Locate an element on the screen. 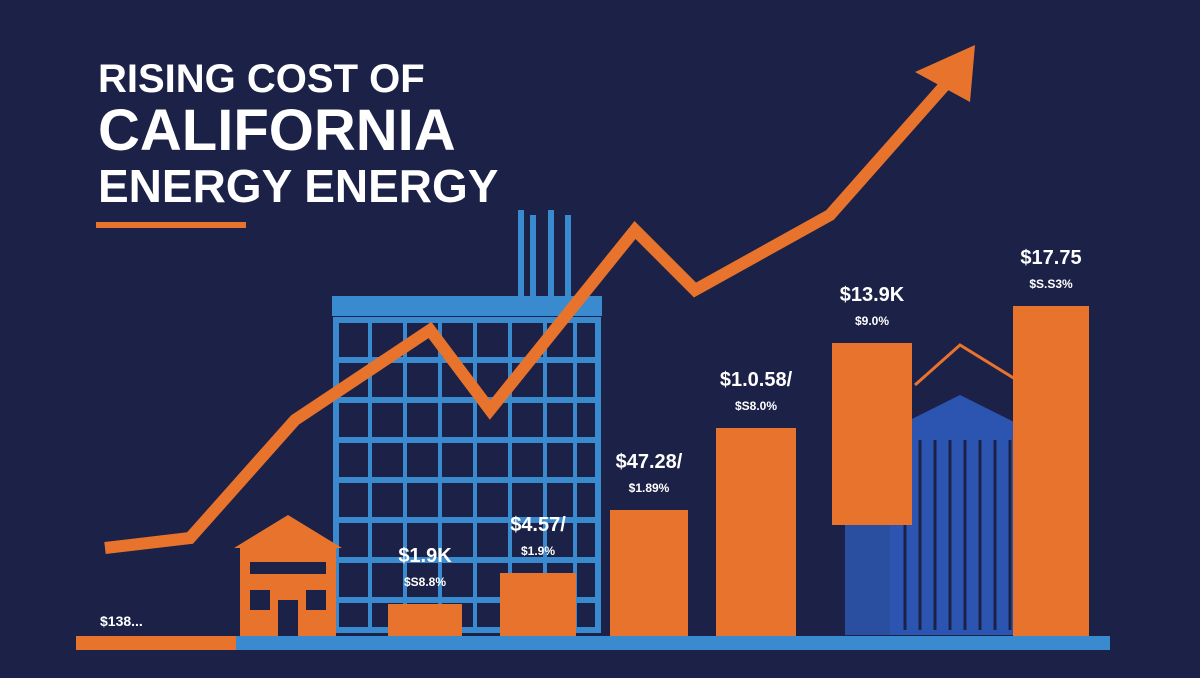  title-line: RISING COST OF is located at coordinates (261, 79).